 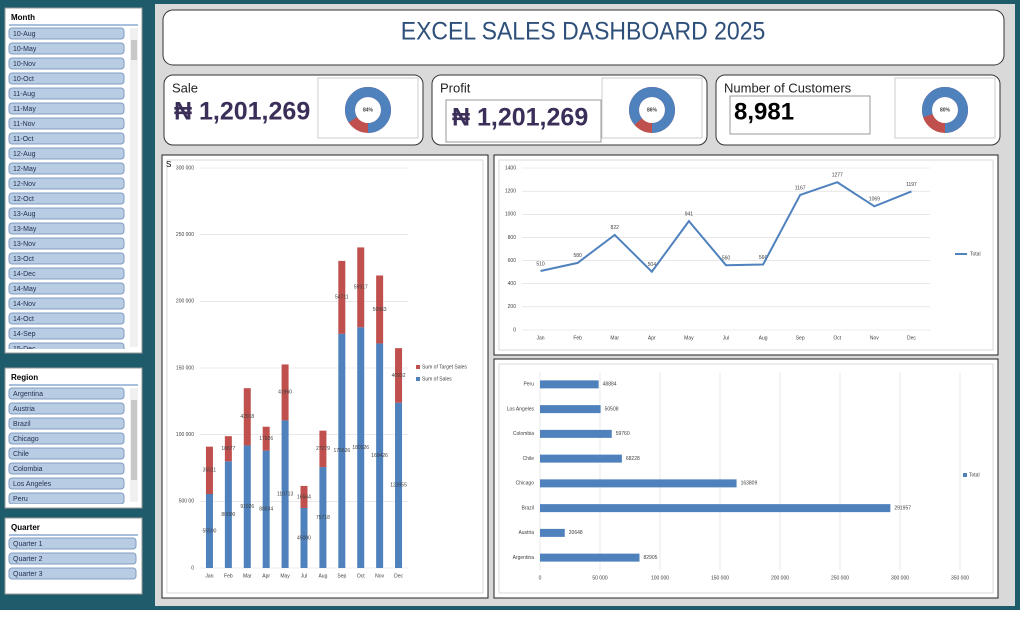 What do you see at coordinates (24, 109) in the screenshot?
I see `slicer-item-label: 11-May` at bounding box center [24, 109].